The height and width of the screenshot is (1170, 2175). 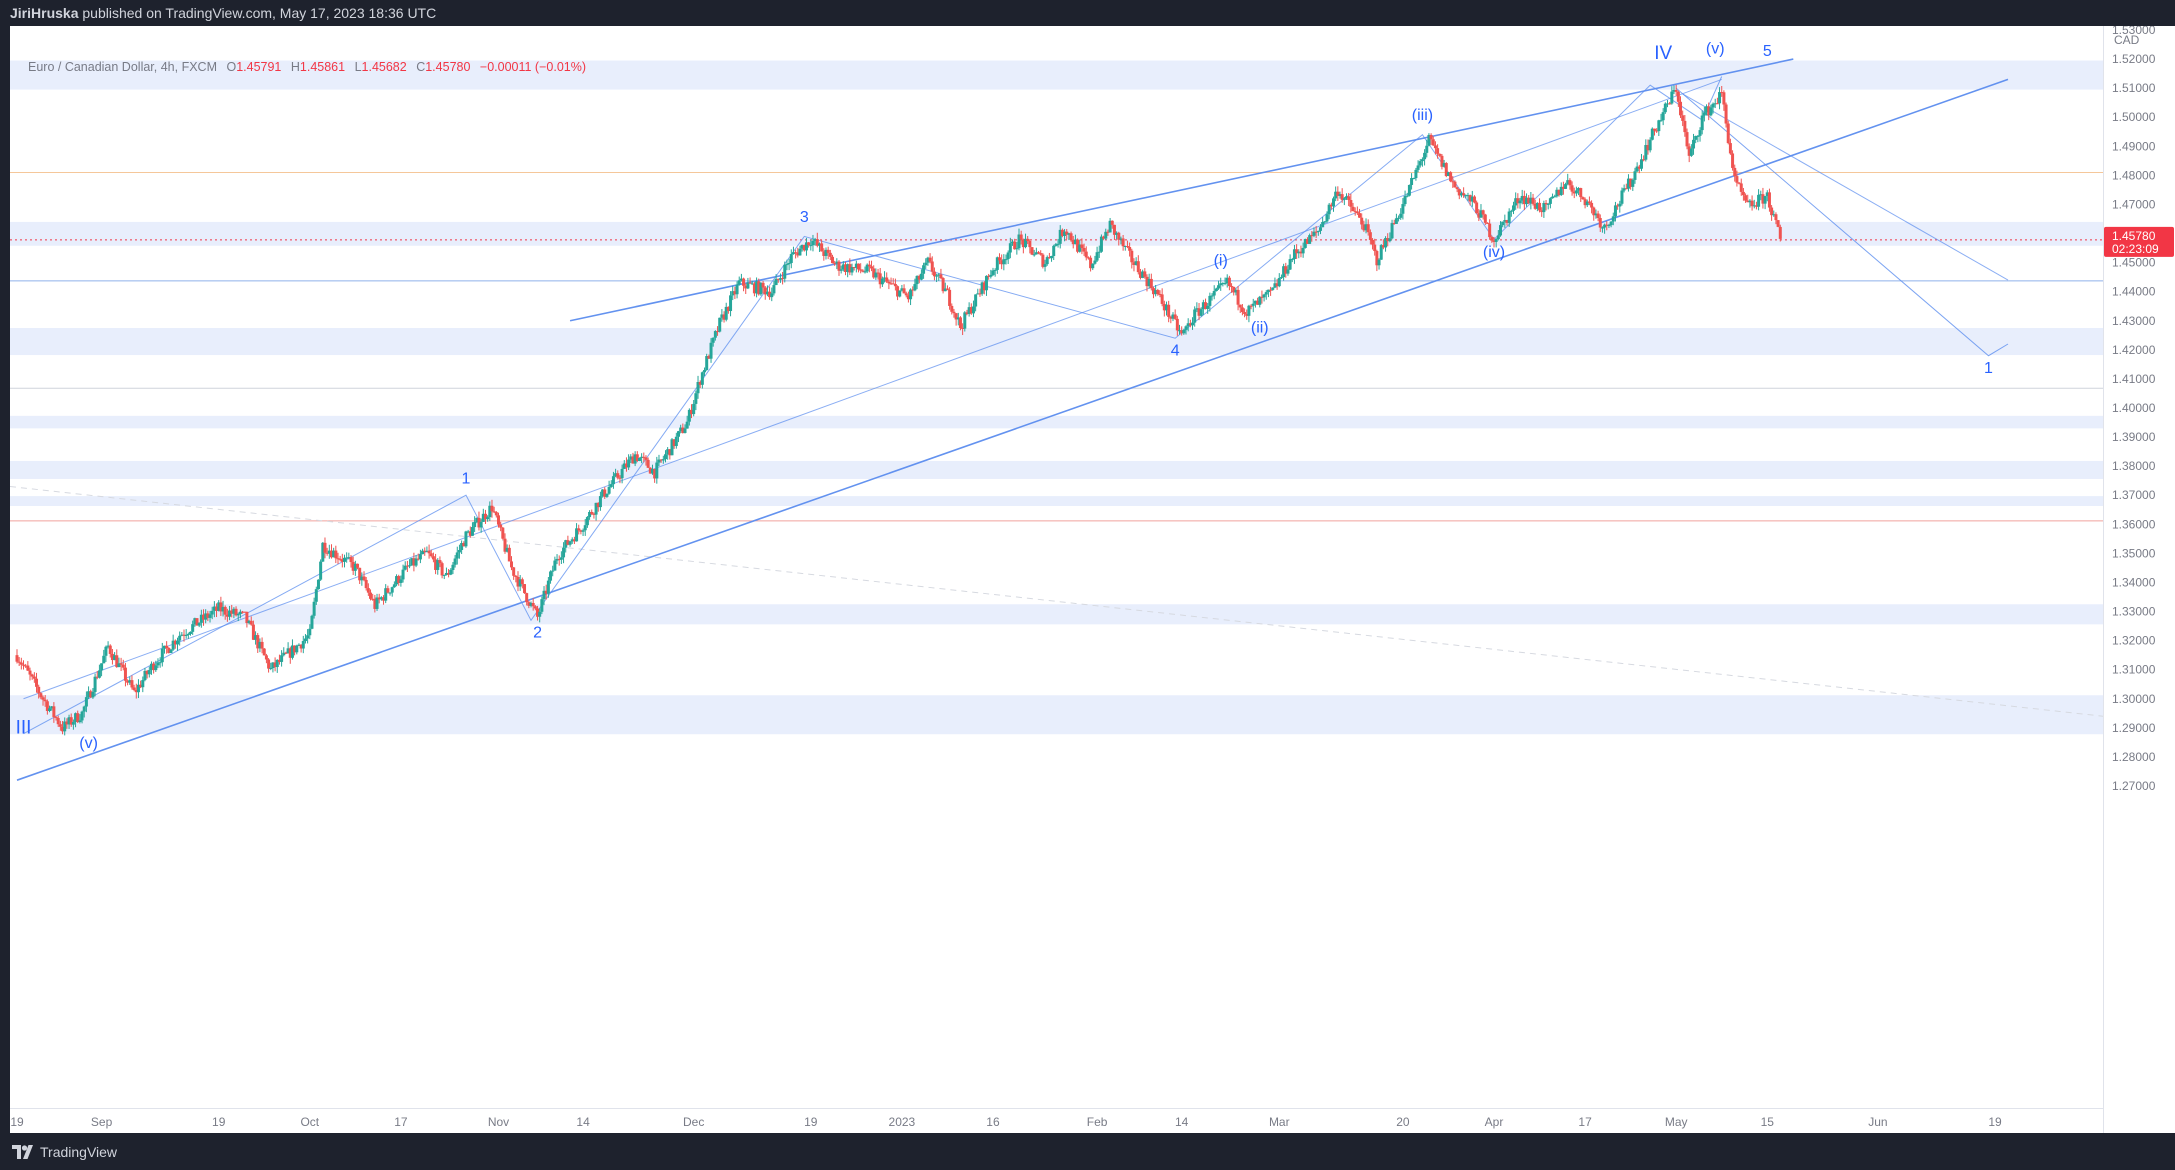 I want to click on price-tick-label: 1.41000, so click(x=2134, y=379).